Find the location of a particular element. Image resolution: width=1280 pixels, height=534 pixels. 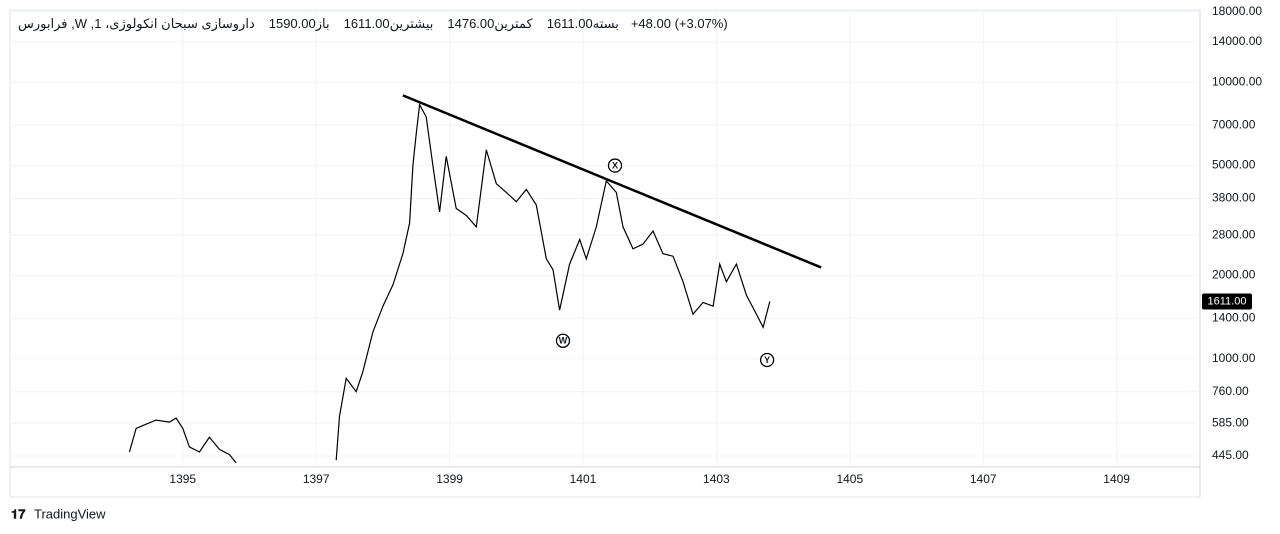

ohlc-value: 1590.00 is located at coordinates (292, 23).